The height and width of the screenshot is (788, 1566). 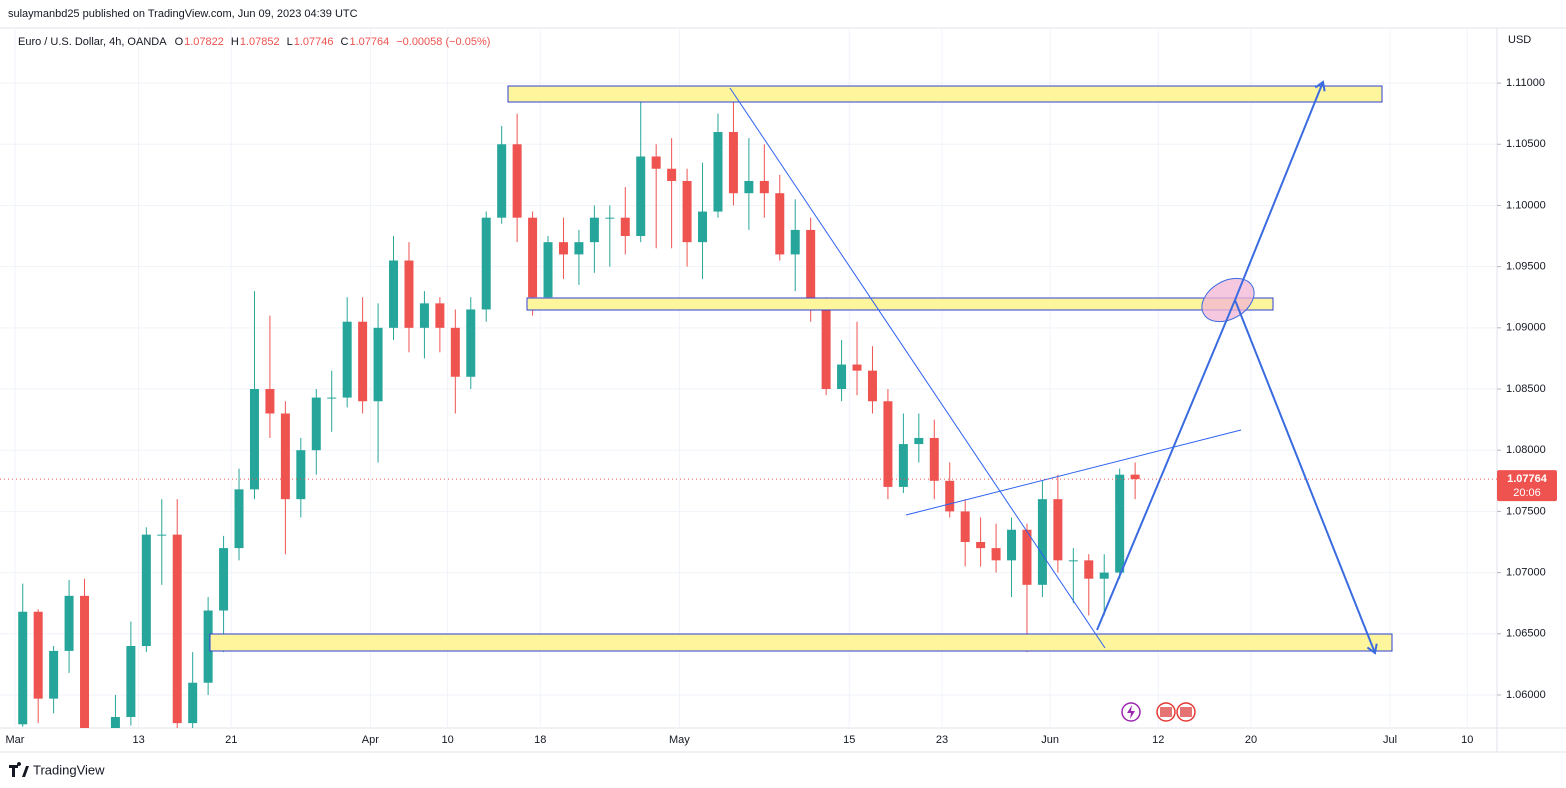 What do you see at coordinates (900, 304) in the screenshot?
I see `mid-zone` at bounding box center [900, 304].